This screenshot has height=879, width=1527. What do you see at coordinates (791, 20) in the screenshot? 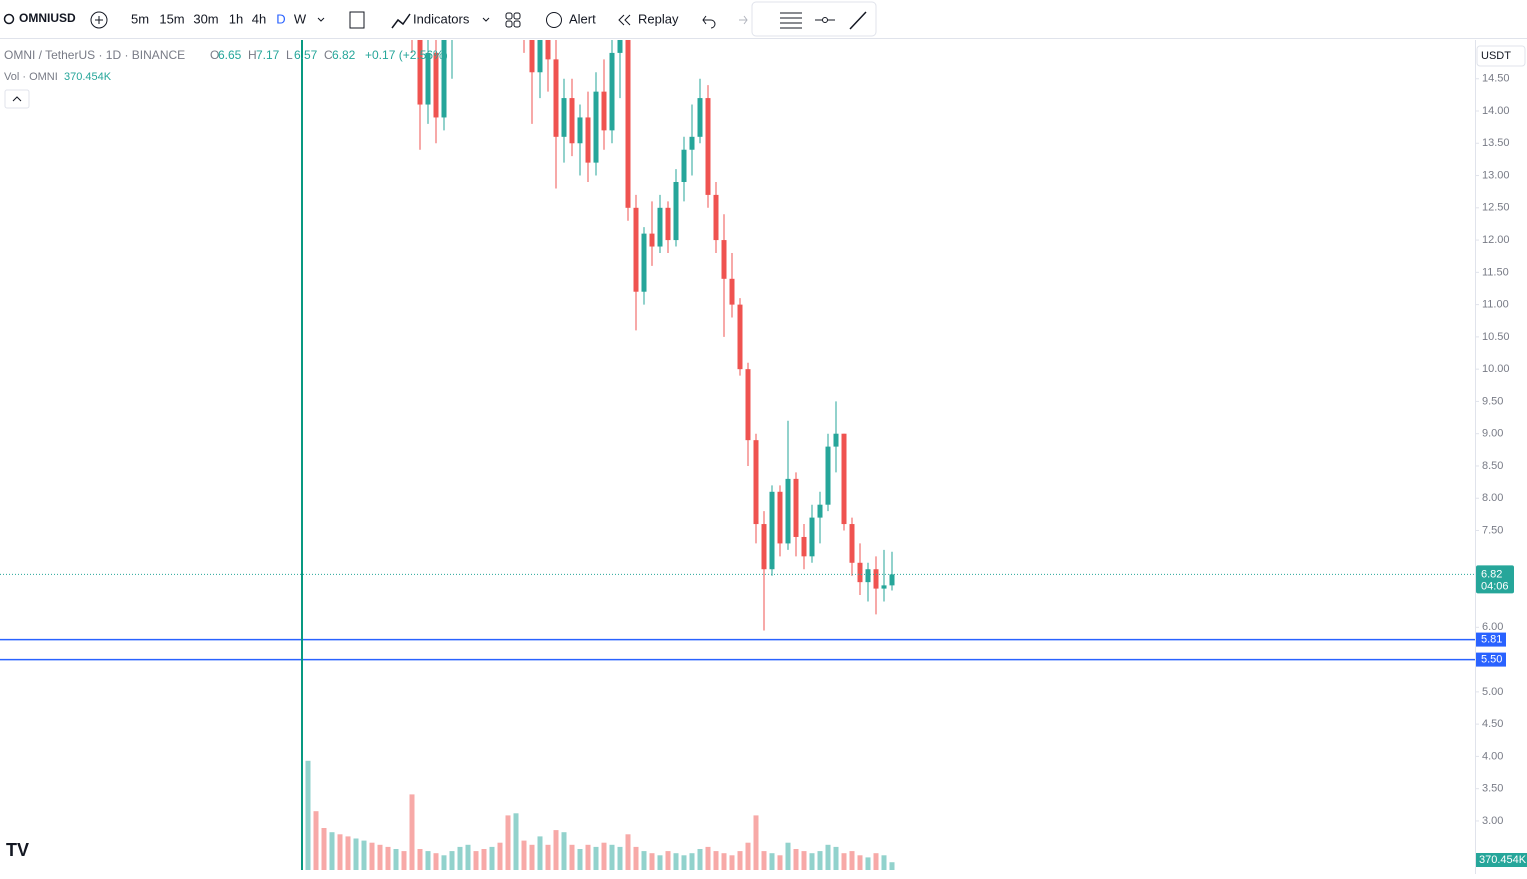
I see `hline-tool` at bounding box center [791, 20].